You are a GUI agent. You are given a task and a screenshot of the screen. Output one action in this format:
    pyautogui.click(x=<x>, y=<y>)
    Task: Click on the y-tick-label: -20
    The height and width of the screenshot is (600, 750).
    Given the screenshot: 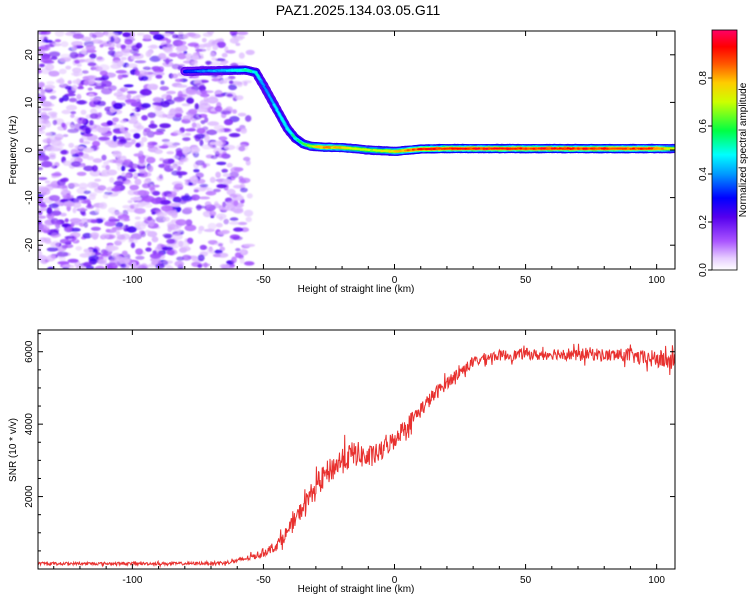 What is the action you would take?
    pyautogui.click(x=29, y=245)
    